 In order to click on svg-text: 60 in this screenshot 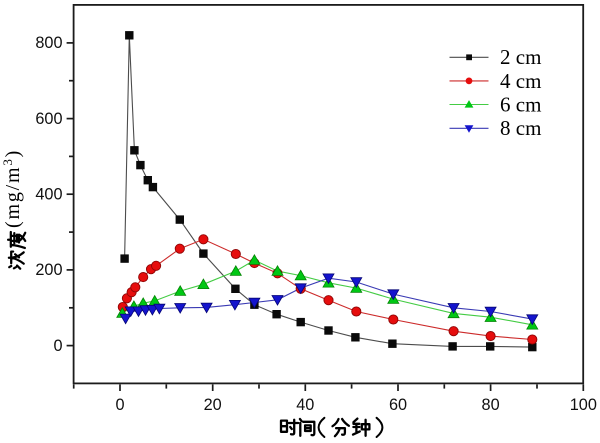, I will do `click(398, 405)`.